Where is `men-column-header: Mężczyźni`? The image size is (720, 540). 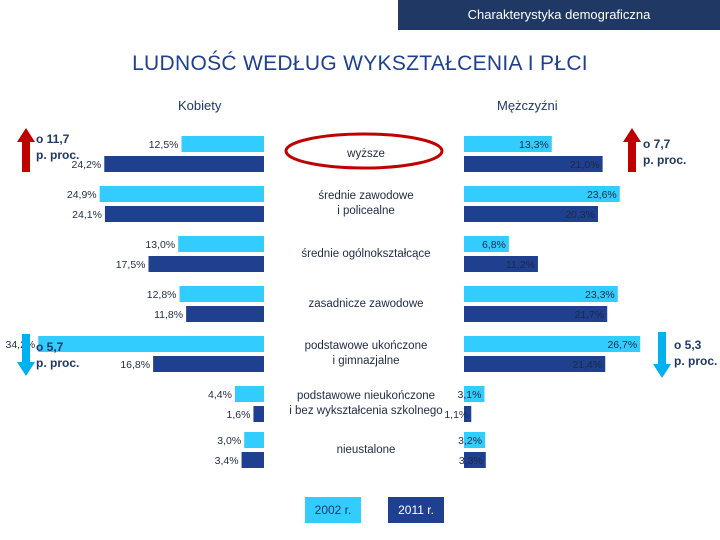 men-column-header: Mężczyźni is located at coordinates (527, 105).